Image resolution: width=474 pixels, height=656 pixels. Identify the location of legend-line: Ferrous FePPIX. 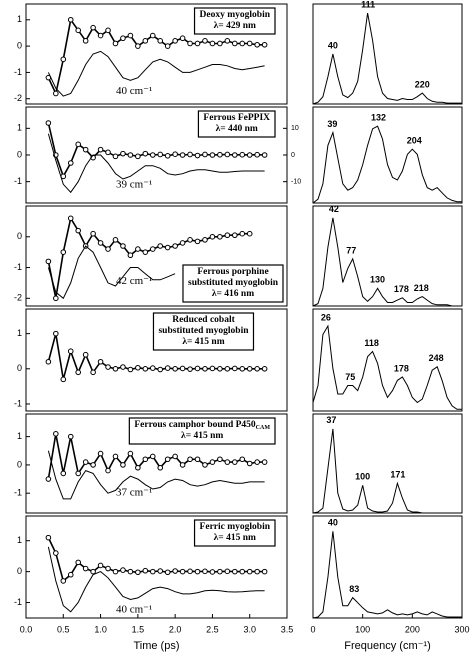
(236, 118).